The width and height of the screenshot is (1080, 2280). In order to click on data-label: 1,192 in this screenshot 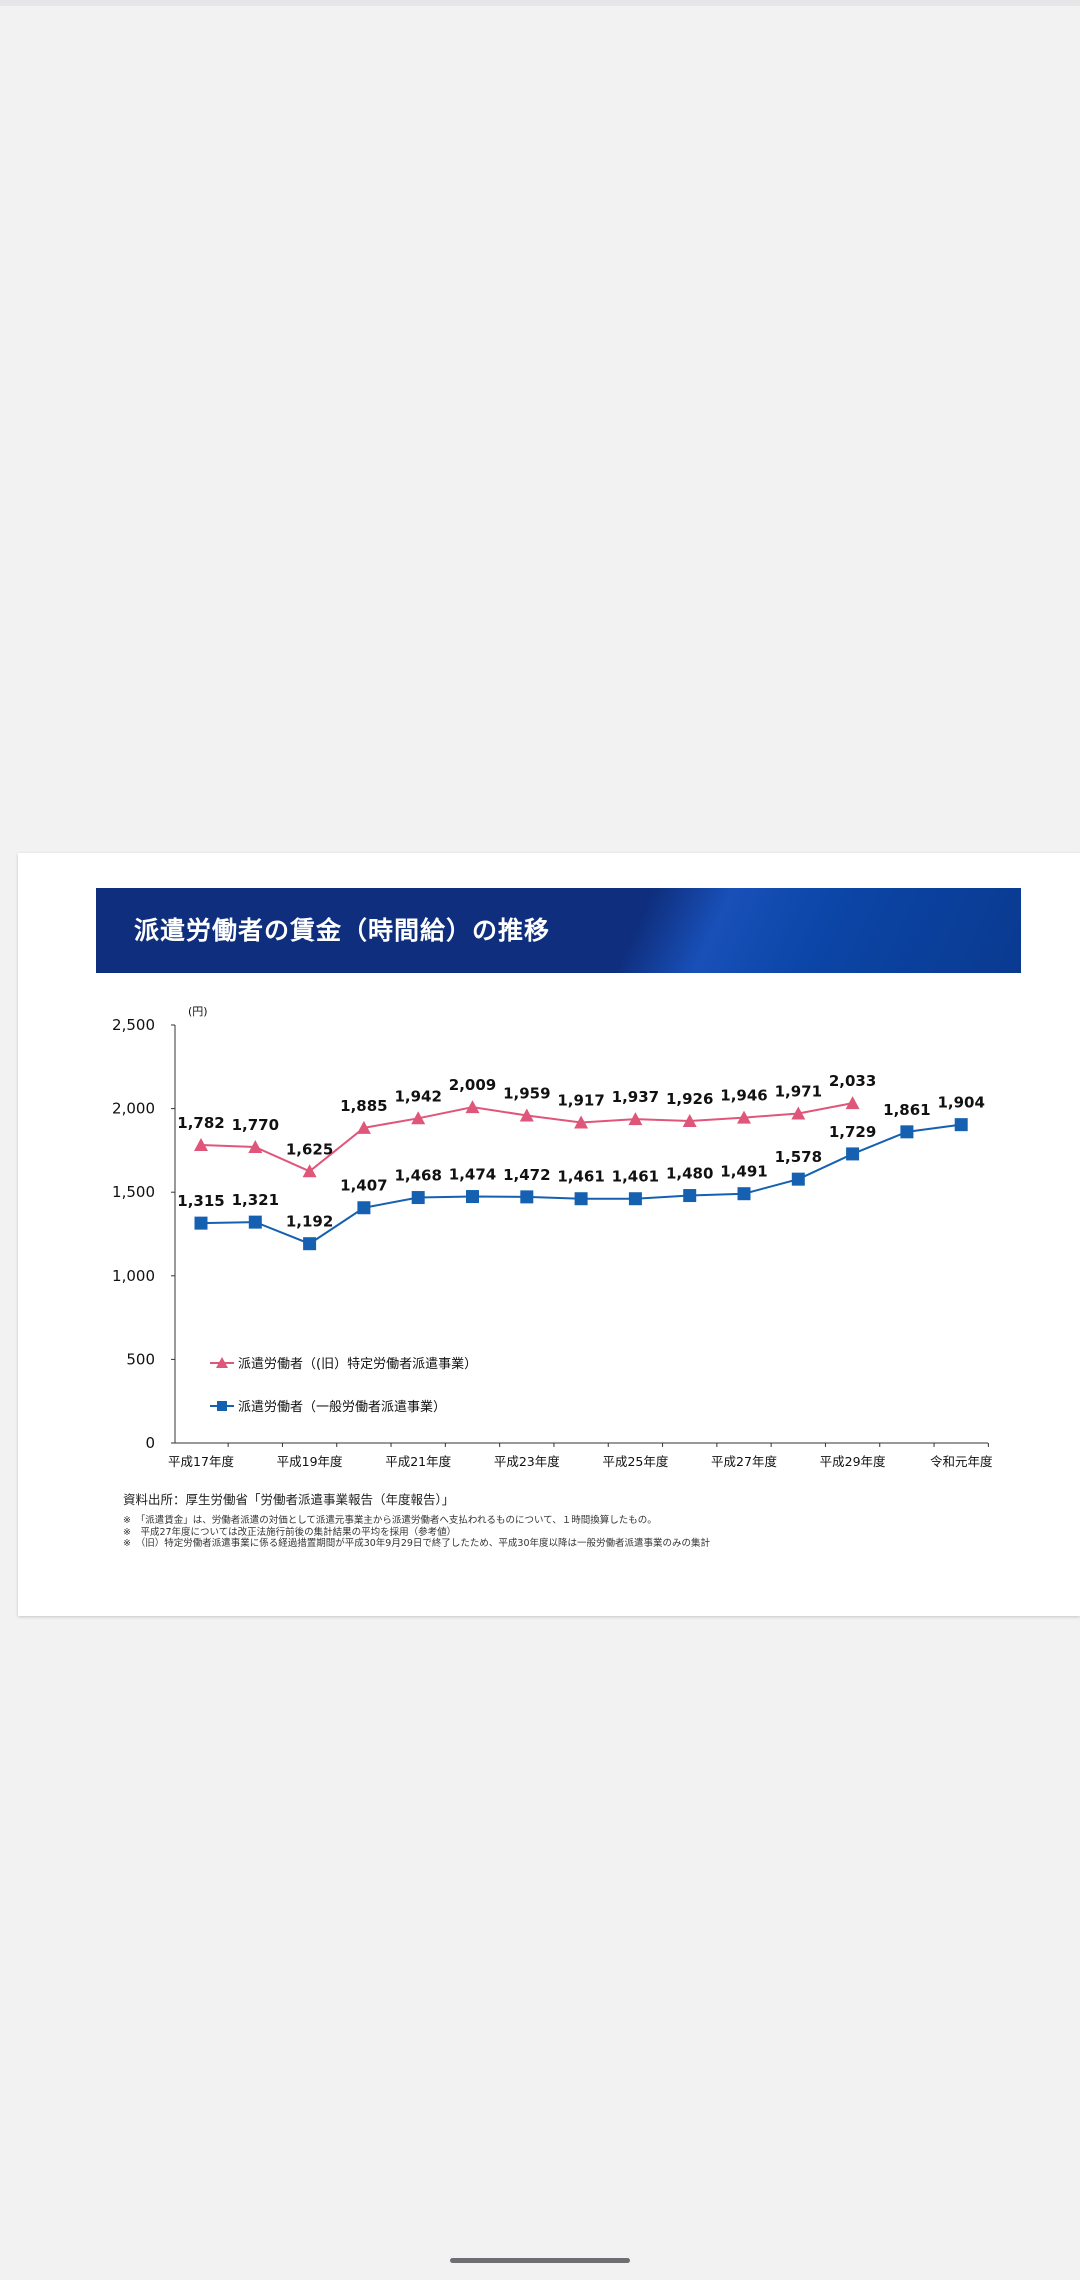, I will do `click(309, 1222)`.